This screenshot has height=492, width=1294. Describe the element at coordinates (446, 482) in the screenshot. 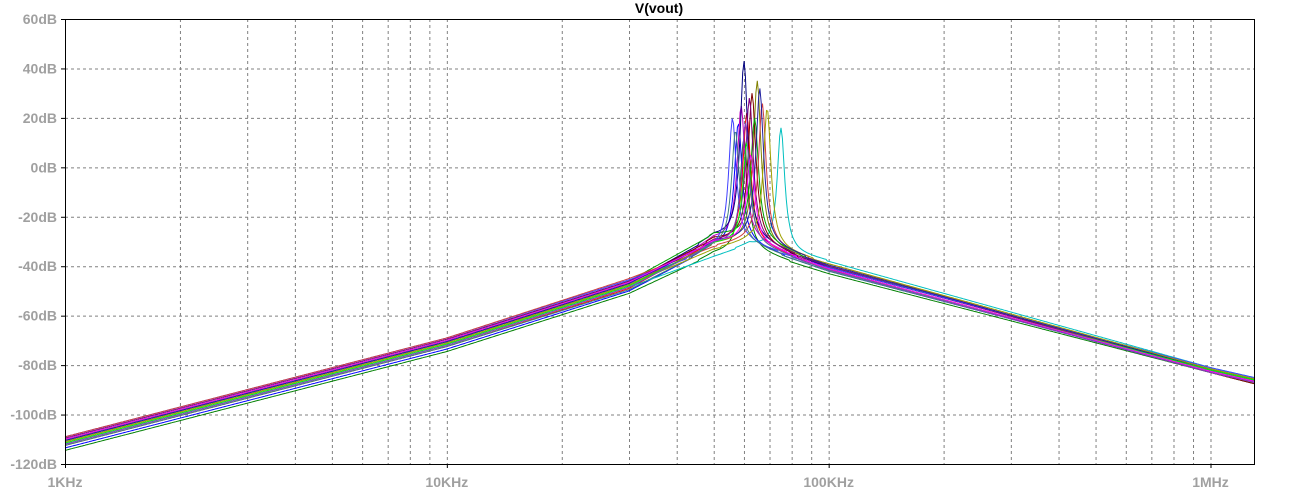

I see `x-tick-label: 10KHz` at that location.